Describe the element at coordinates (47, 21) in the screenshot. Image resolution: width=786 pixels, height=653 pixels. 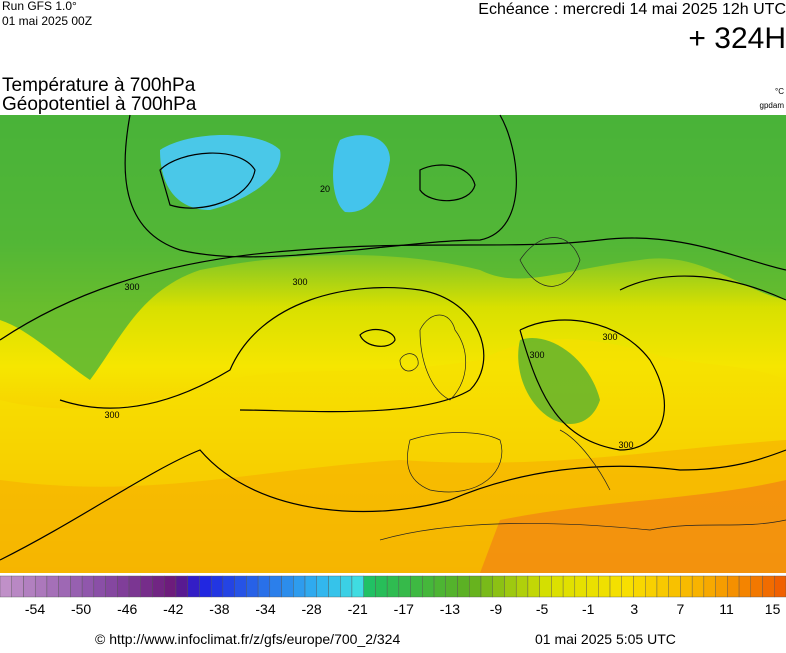
I see `run-date: 01 mai 2025 00Z` at that location.